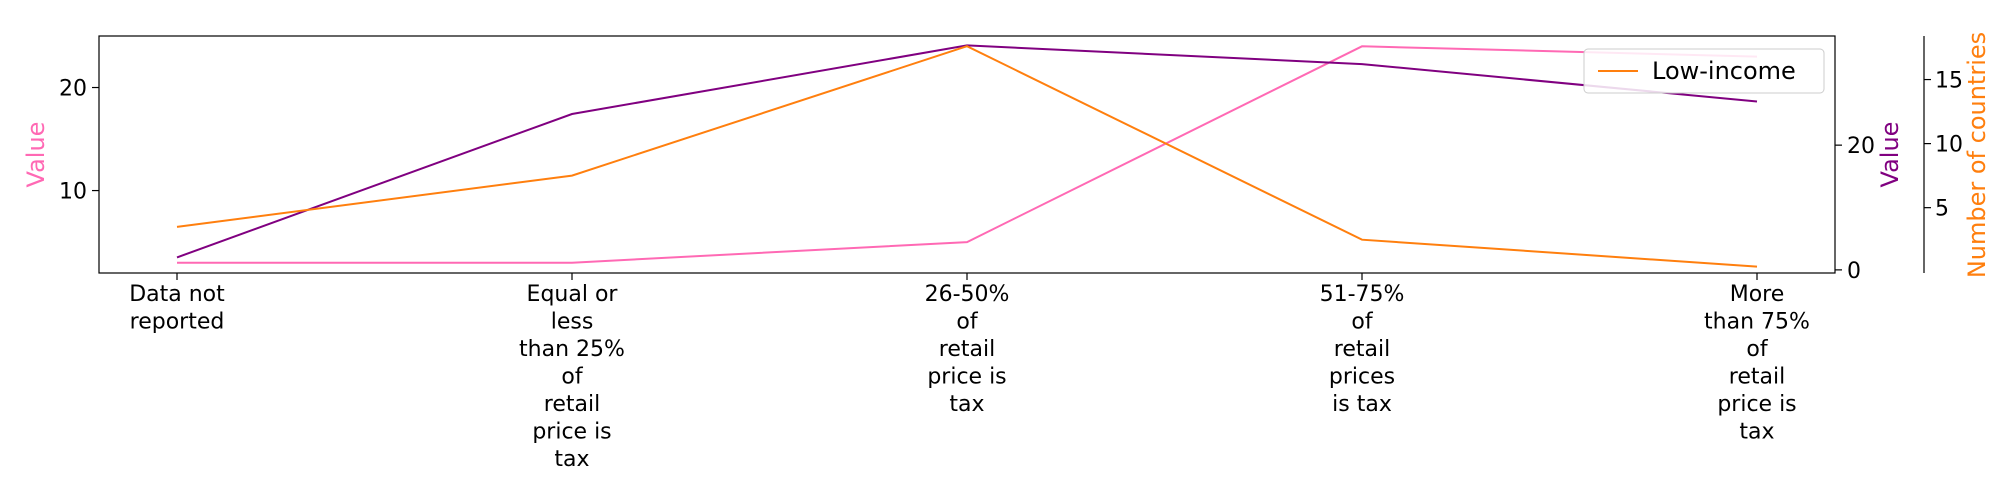  What do you see at coordinates (1861, 146) in the screenshot?
I see `right1-y-tick-label: 20` at bounding box center [1861, 146].